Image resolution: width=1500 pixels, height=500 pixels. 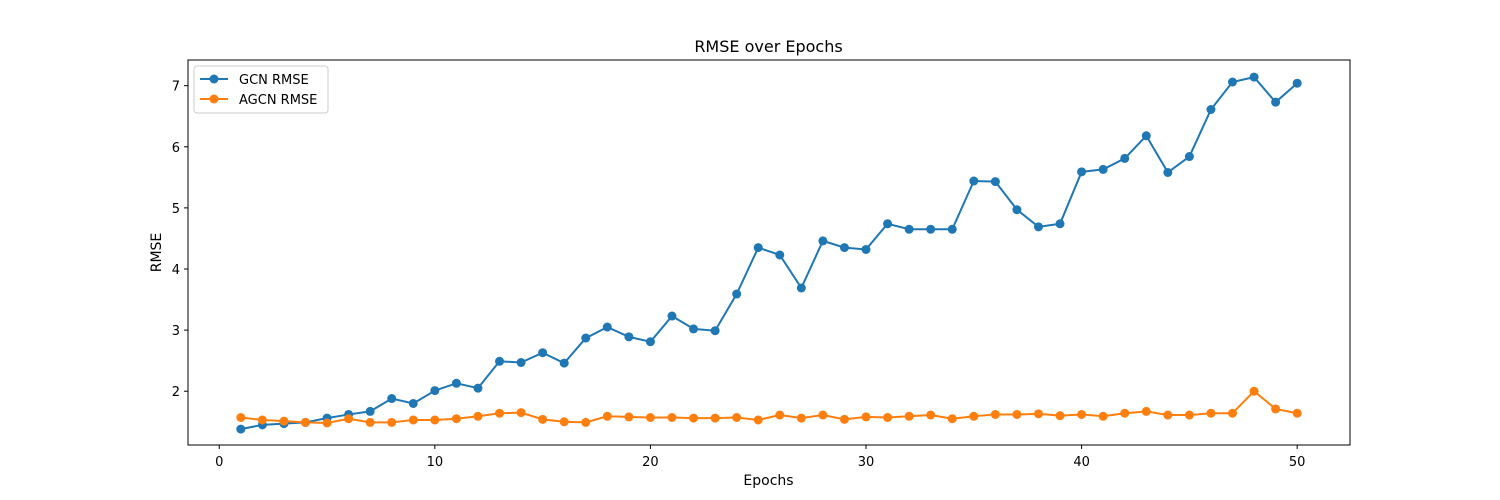 I want to click on agcn-rmse-line, so click(x=769, y=407).